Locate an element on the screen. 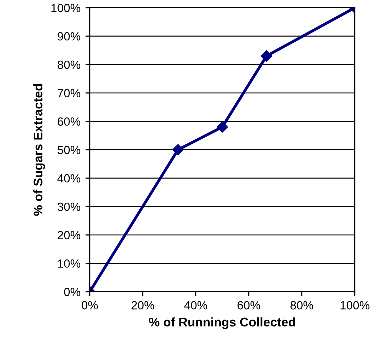  y-tick-label: 100% is located at coordinates (66, 8).